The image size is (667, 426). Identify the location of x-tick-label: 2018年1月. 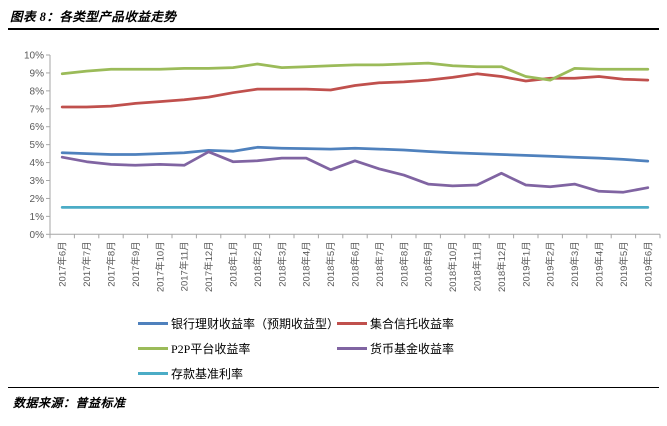
(234, 263).